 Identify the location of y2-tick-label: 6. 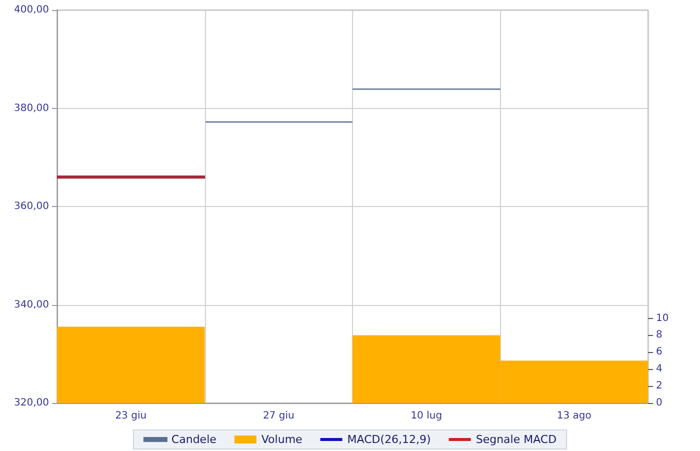
(659, 352).